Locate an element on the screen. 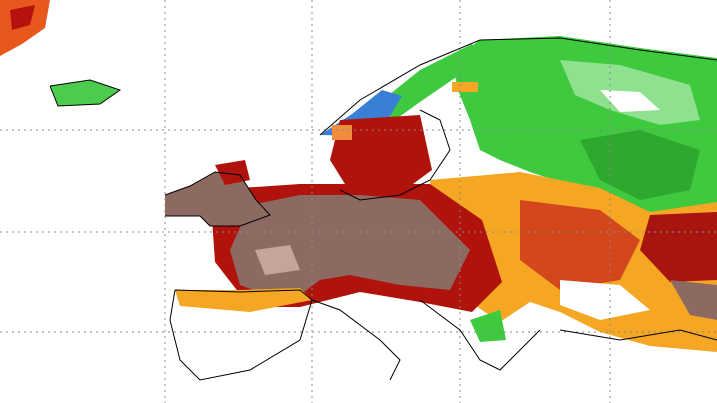  finland-orange is located at coordinates (465, 87).